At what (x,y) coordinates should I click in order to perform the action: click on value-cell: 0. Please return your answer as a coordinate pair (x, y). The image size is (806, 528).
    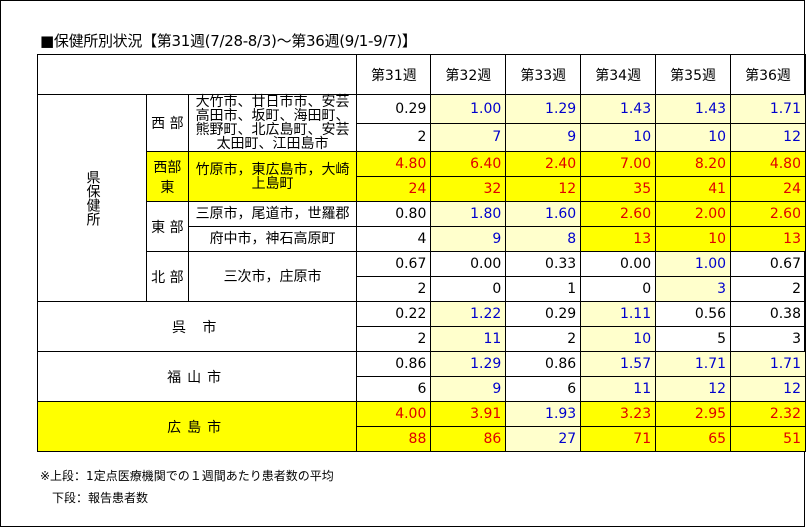
    Looking at the image, I should click on (618, 289).